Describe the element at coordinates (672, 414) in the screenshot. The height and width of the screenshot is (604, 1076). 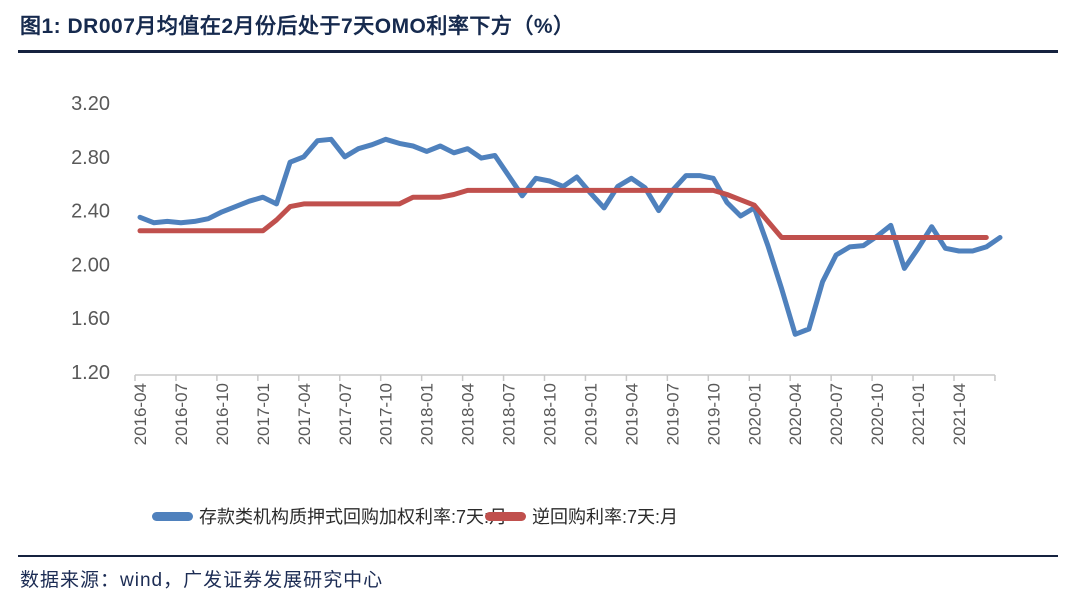
I see `svg-text: 2019-07` at that location.